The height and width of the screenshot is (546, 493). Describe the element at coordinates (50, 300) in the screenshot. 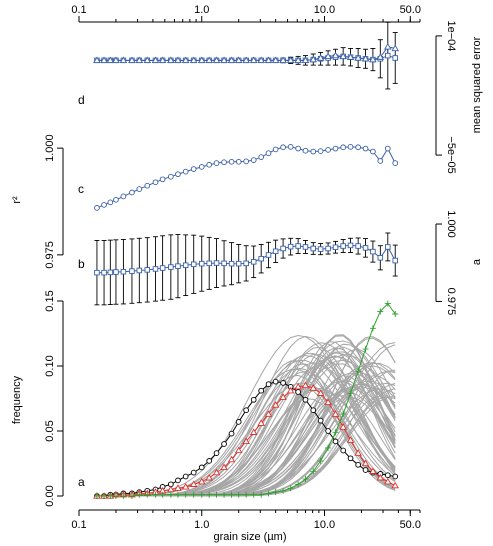

I see `frequency-tick-label: 0.15` at that location.